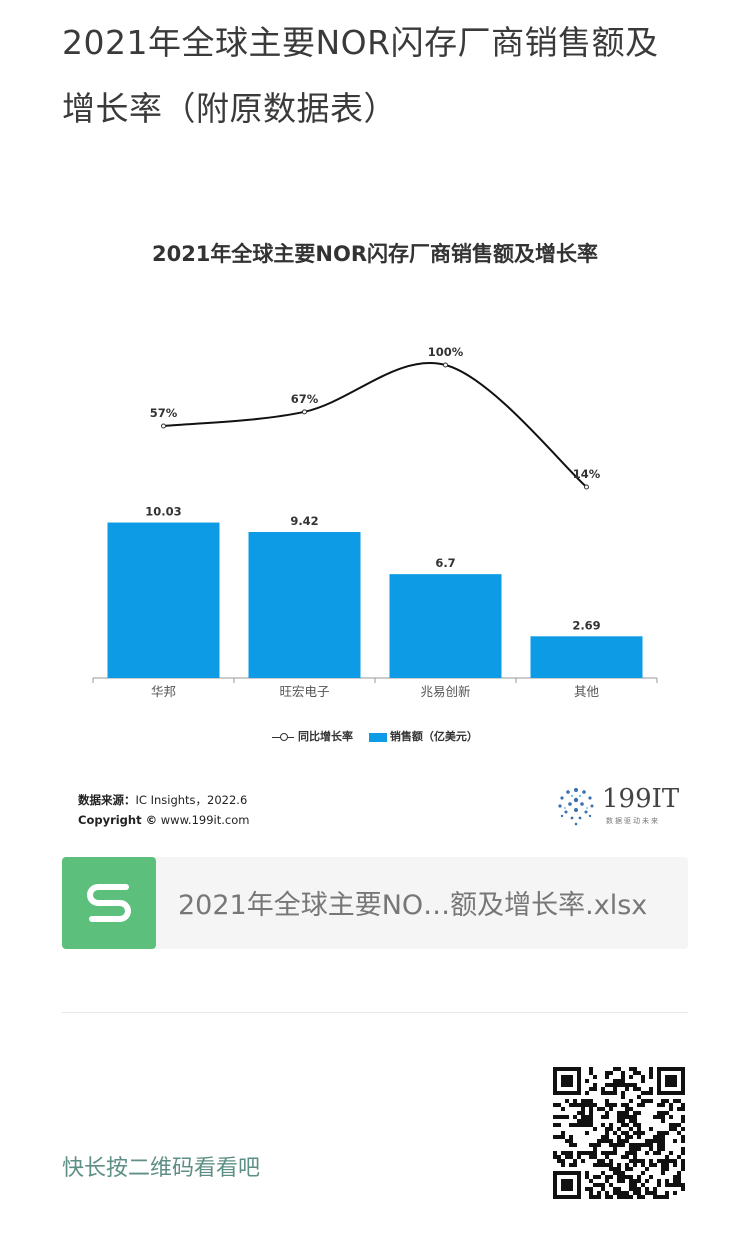 The image size is (750, 1252). I want to click on legend-line-label: 同比增长率, so click(325, 736).